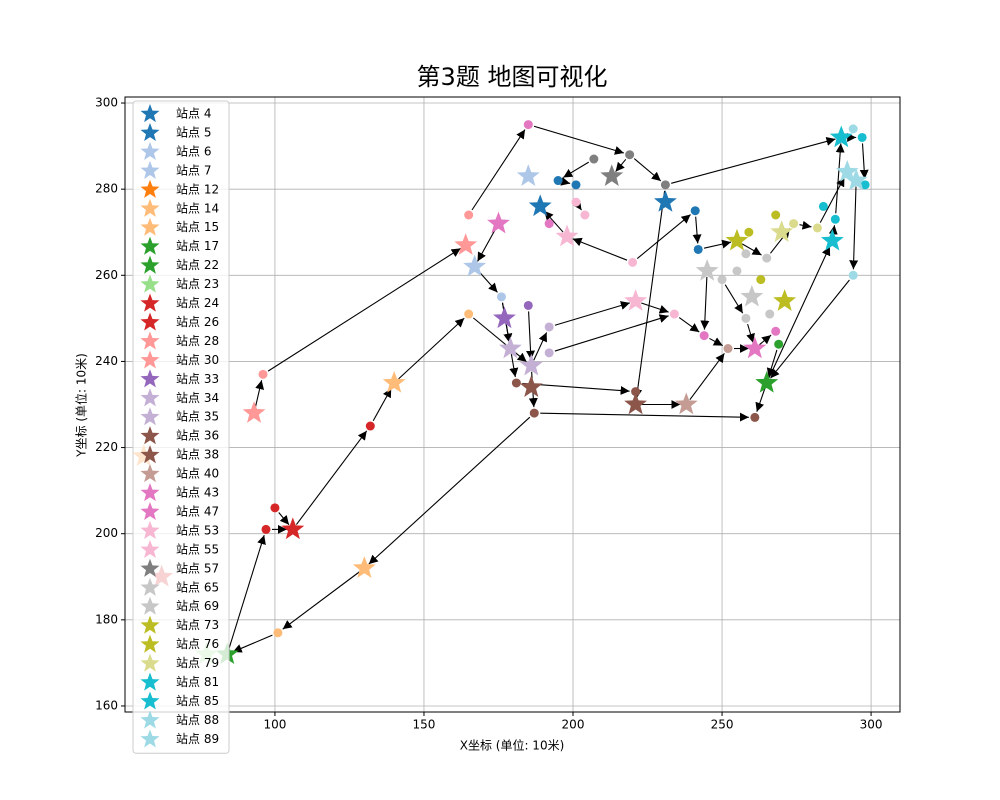  I want to click on legend-label: 站点 6, so click(193, 151).